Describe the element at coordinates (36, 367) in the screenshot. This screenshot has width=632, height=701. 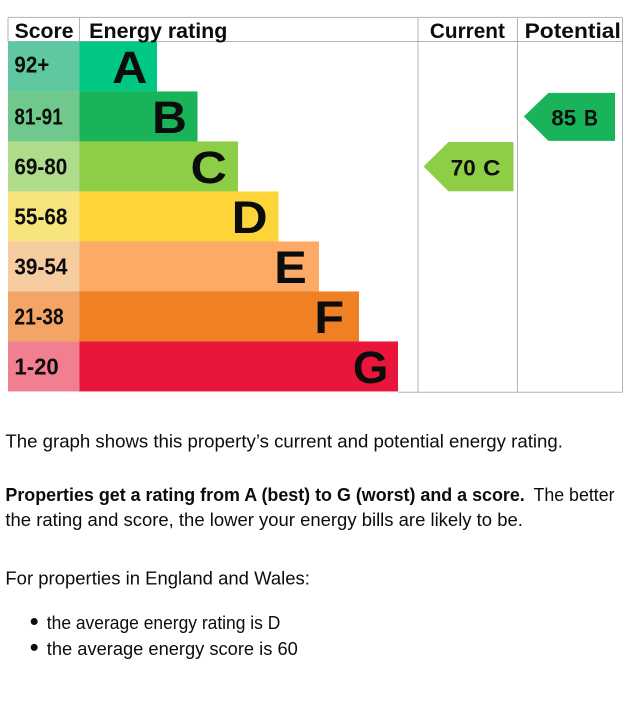
I see `svg-text: 1-20` at that location.